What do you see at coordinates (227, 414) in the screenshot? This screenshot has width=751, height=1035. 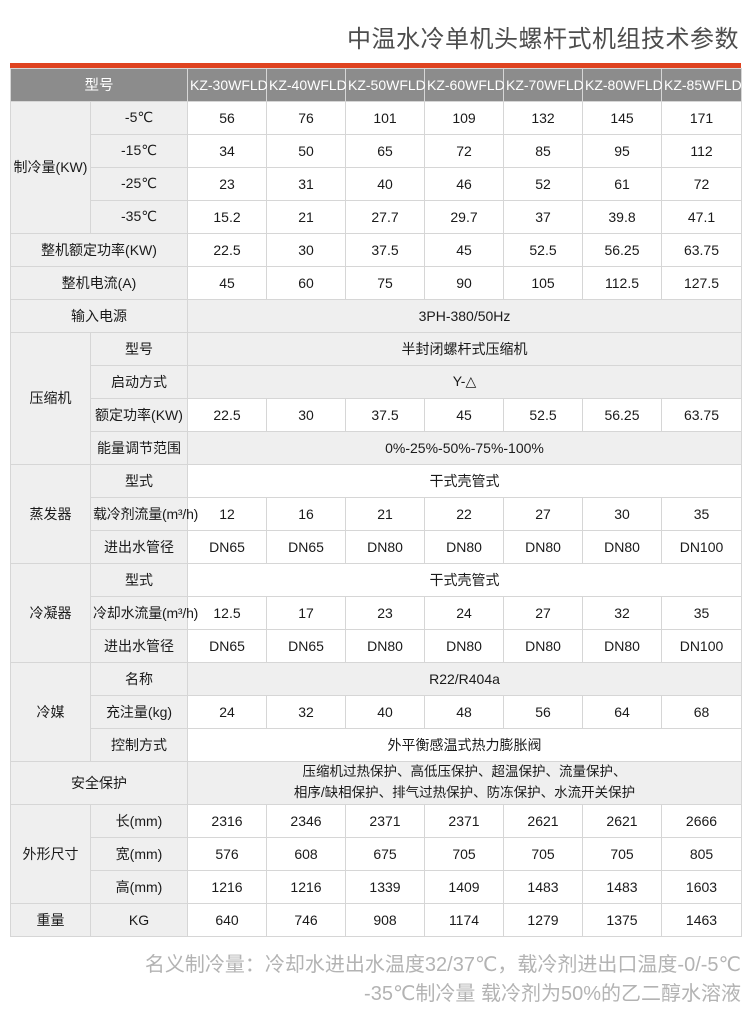 I see `cell-compressor-power-0: 22.5` at bounding box center [227, 414].